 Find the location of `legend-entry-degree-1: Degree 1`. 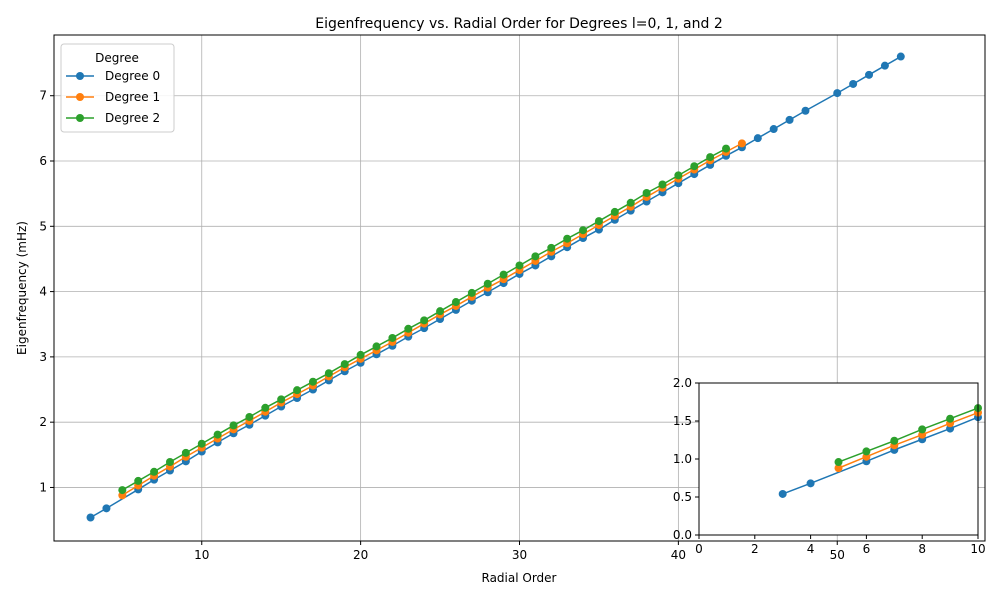

legend-entry-degree-1: Degree 1 is located at coordinates (113, 97).